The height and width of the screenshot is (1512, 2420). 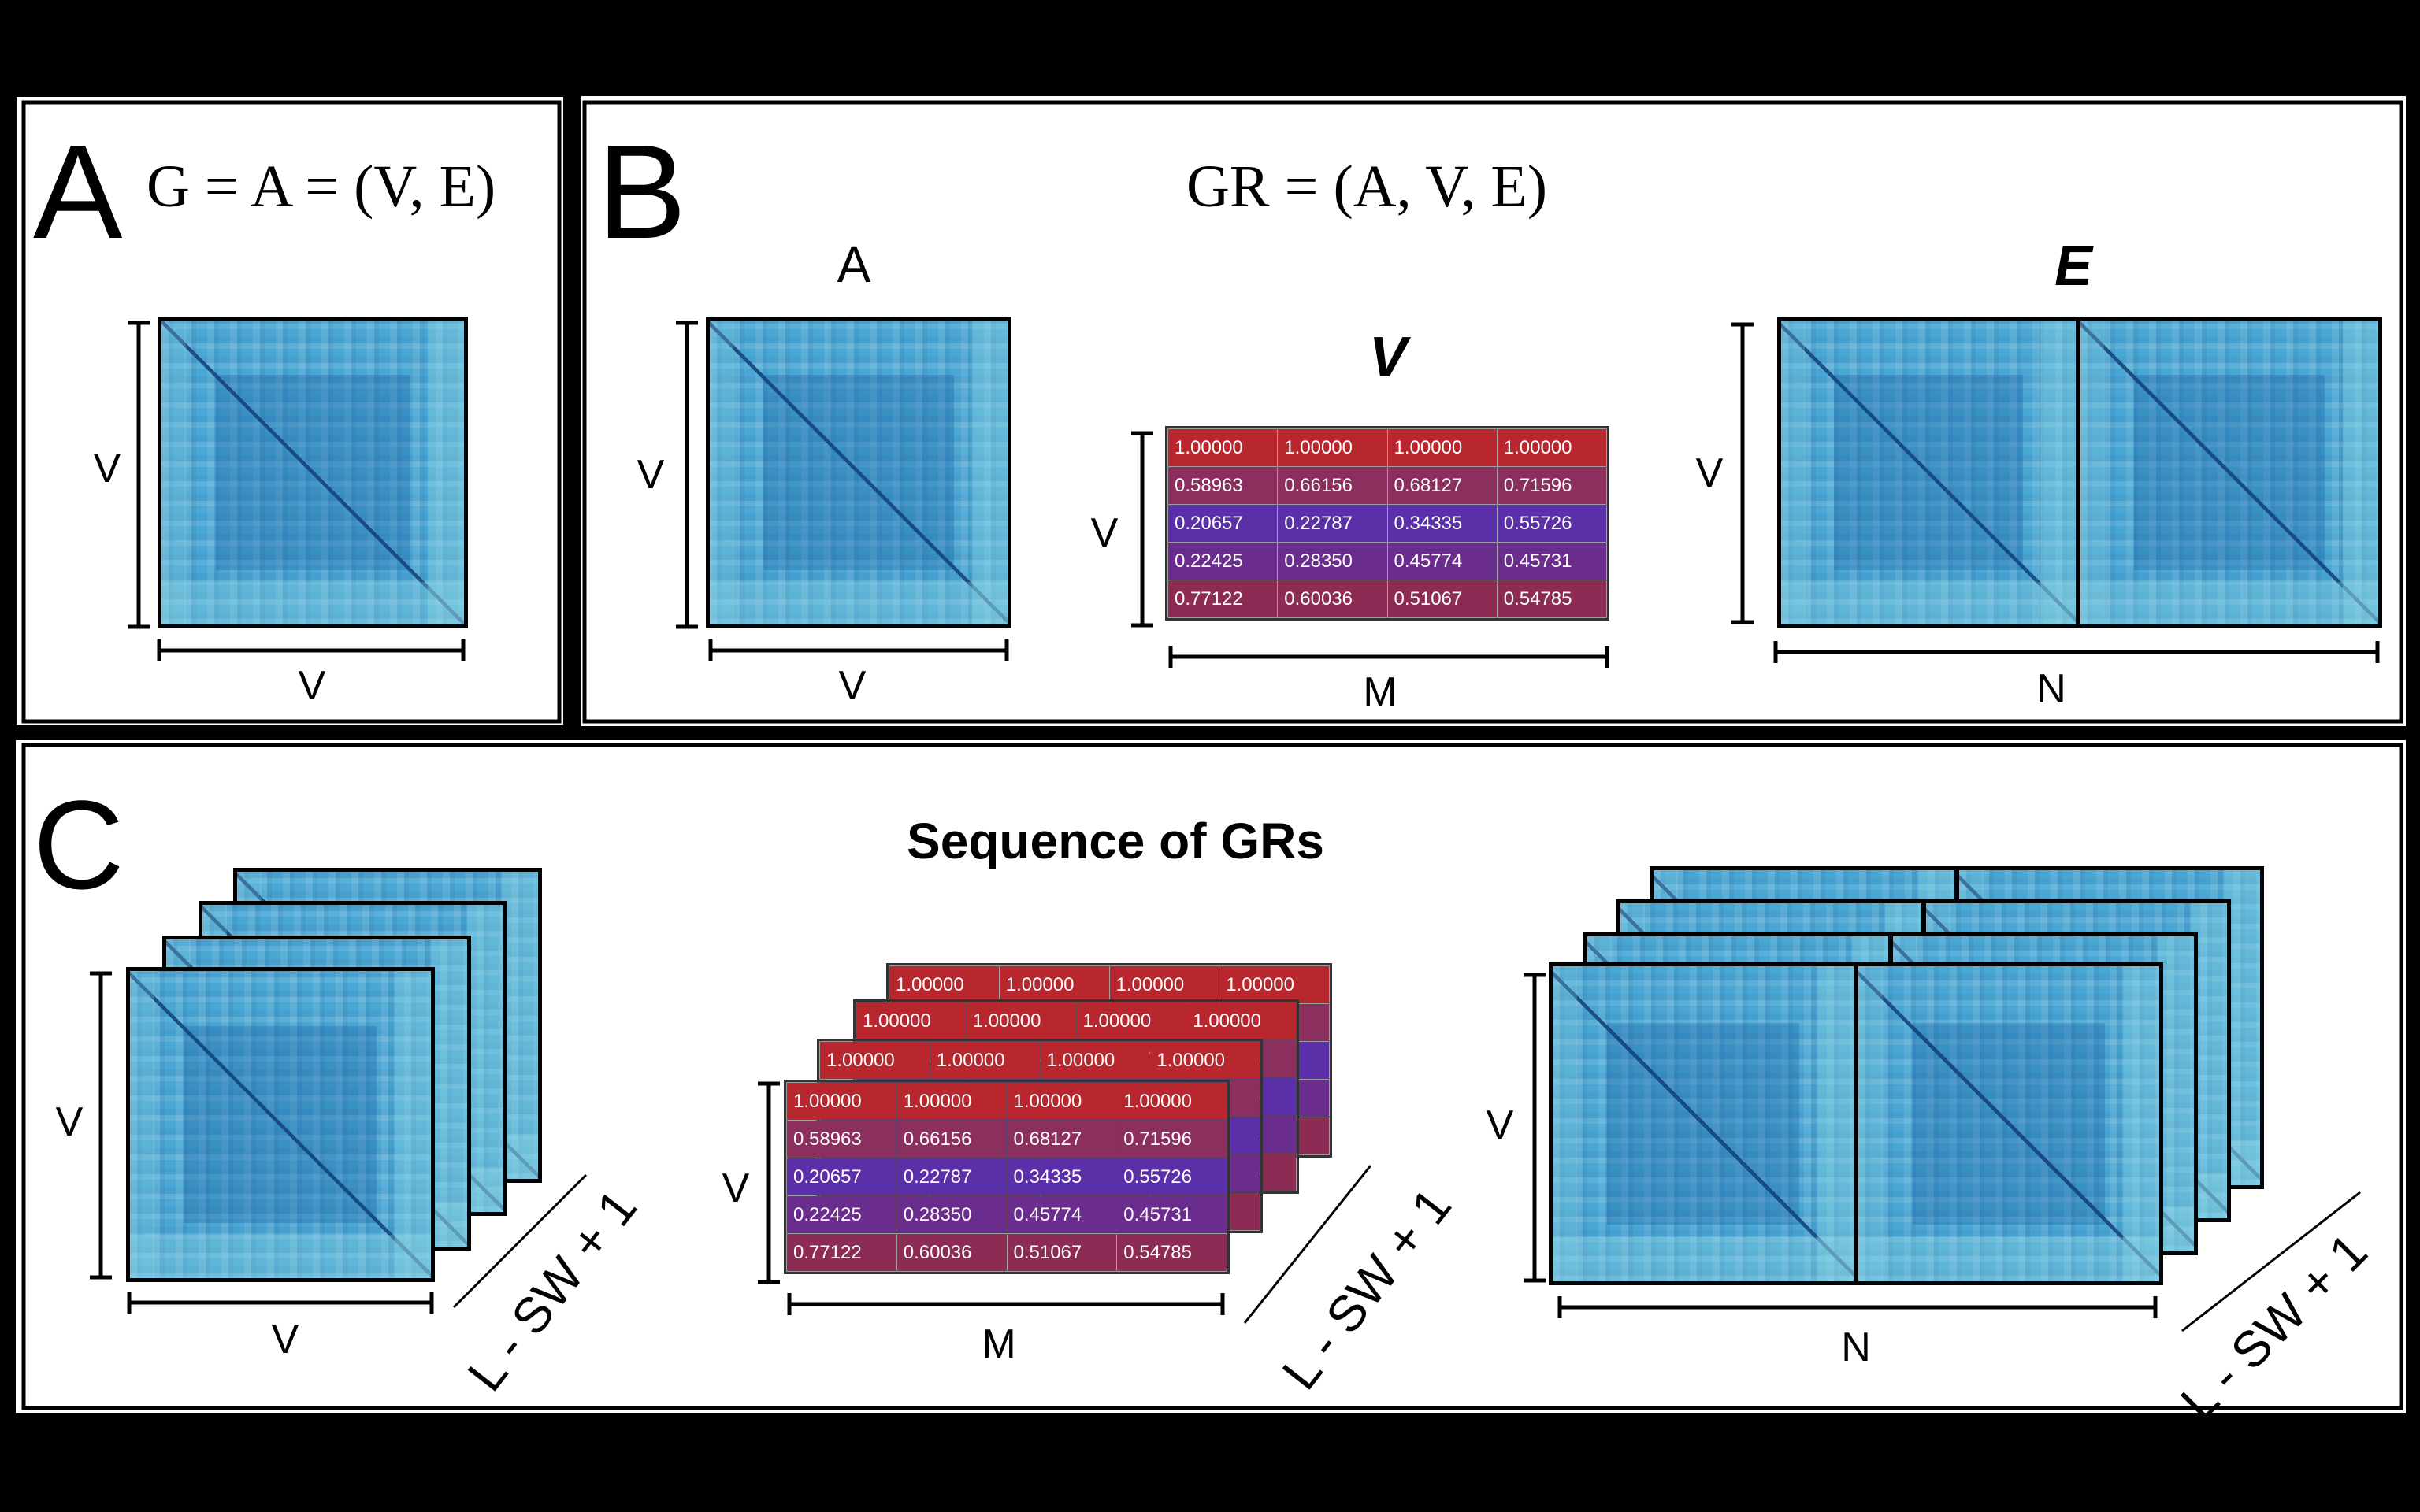 I want to click on edge-heatmap-c-4-left, so click(x=1703, y=1123).